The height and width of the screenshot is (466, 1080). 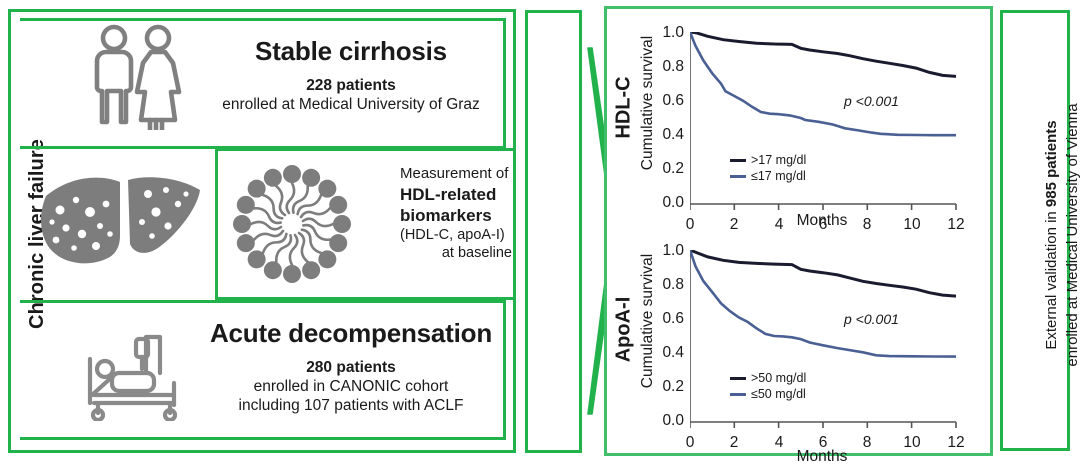 I want to click on hdl-c-legend-label-low: ≤17 mg/dl, so click(x=778, y=176).